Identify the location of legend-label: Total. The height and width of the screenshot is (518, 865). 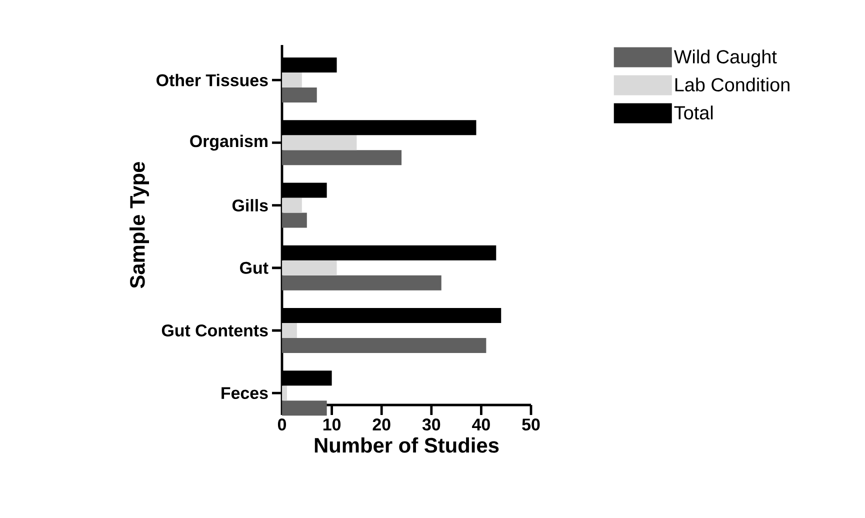
(693, 113).